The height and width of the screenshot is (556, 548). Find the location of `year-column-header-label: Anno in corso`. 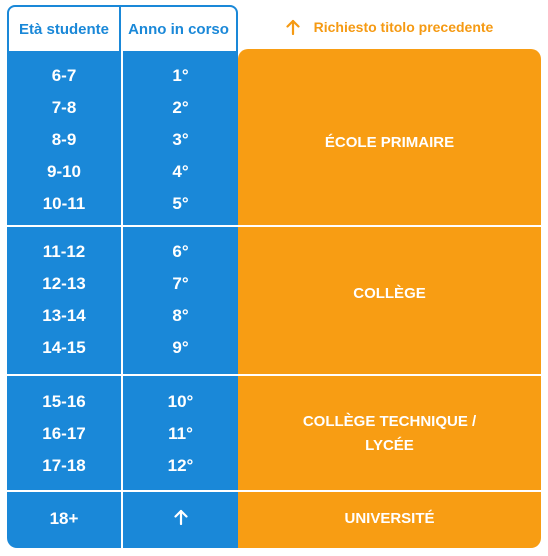

year-column-header-label: Anno in corso is located at coordinates (178, 29).